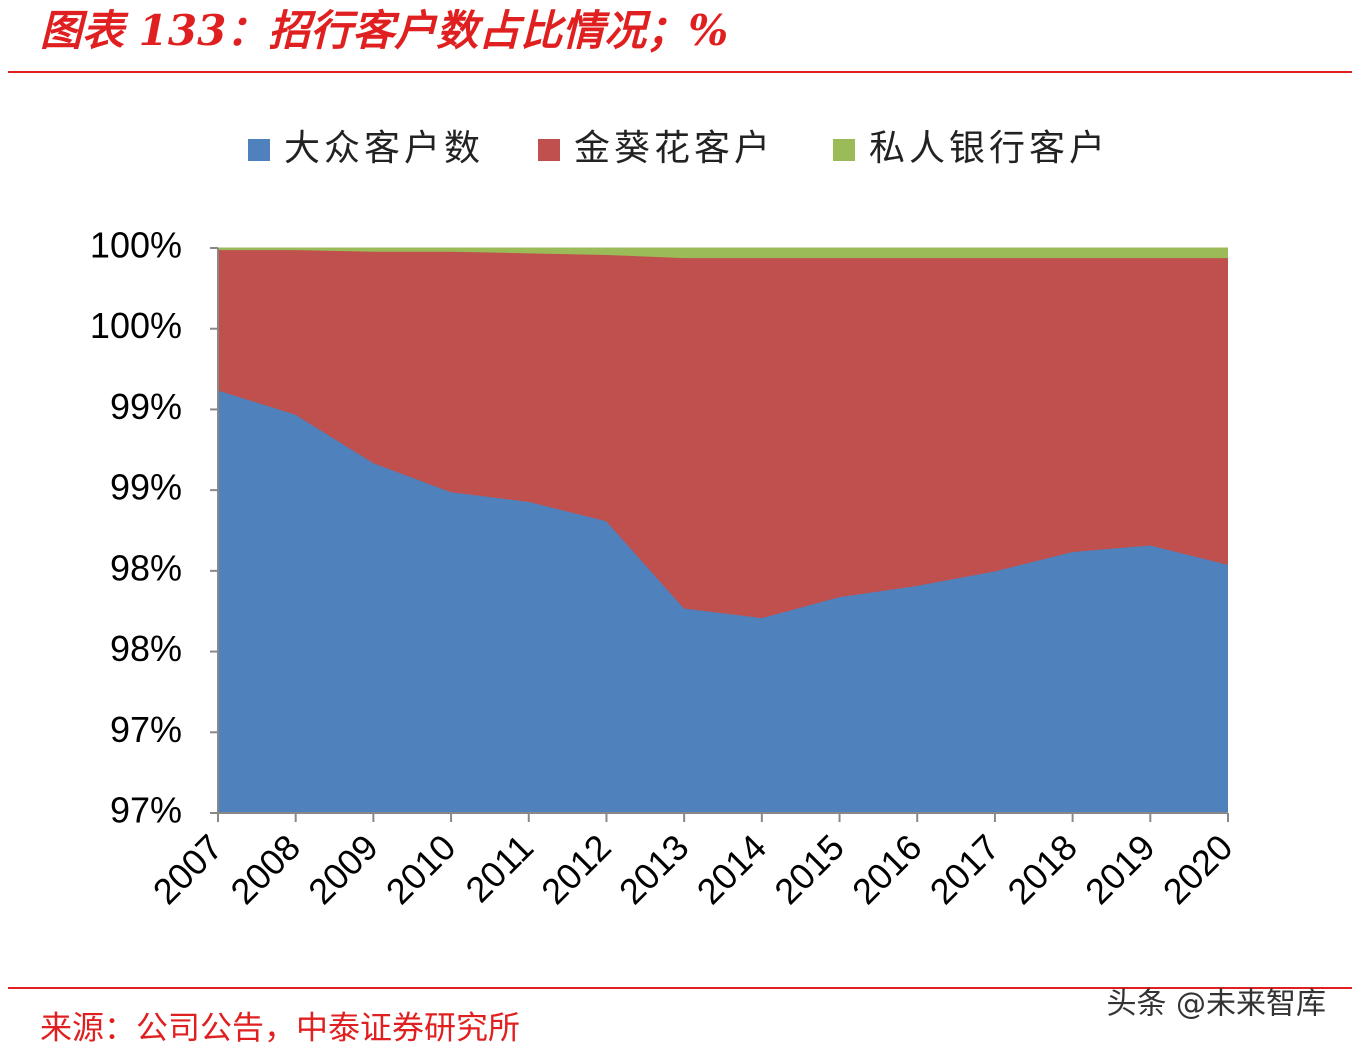 The height and width of the screenshot is (1054, 1356). I want to click on x-tick-label: 2016, so click(887, 869).